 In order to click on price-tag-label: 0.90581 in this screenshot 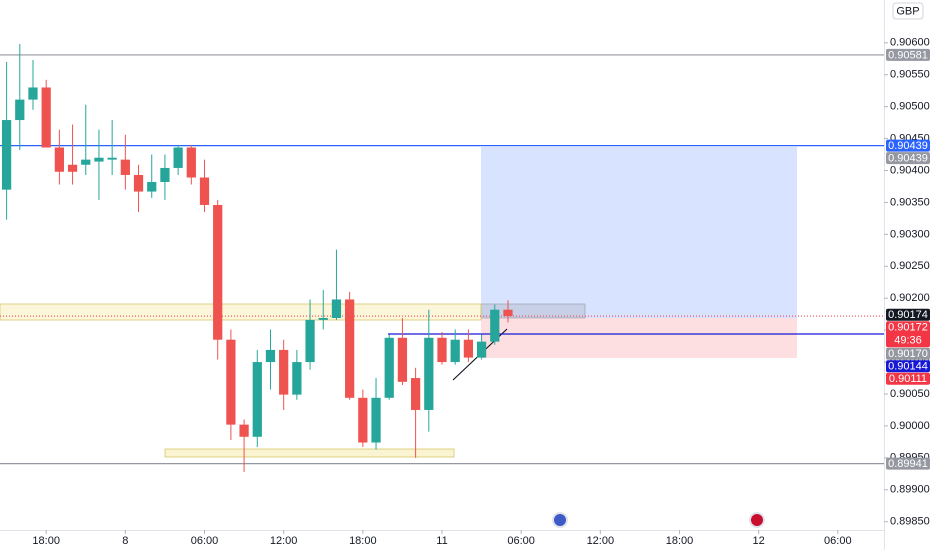, I will do `click(908, 55)`.